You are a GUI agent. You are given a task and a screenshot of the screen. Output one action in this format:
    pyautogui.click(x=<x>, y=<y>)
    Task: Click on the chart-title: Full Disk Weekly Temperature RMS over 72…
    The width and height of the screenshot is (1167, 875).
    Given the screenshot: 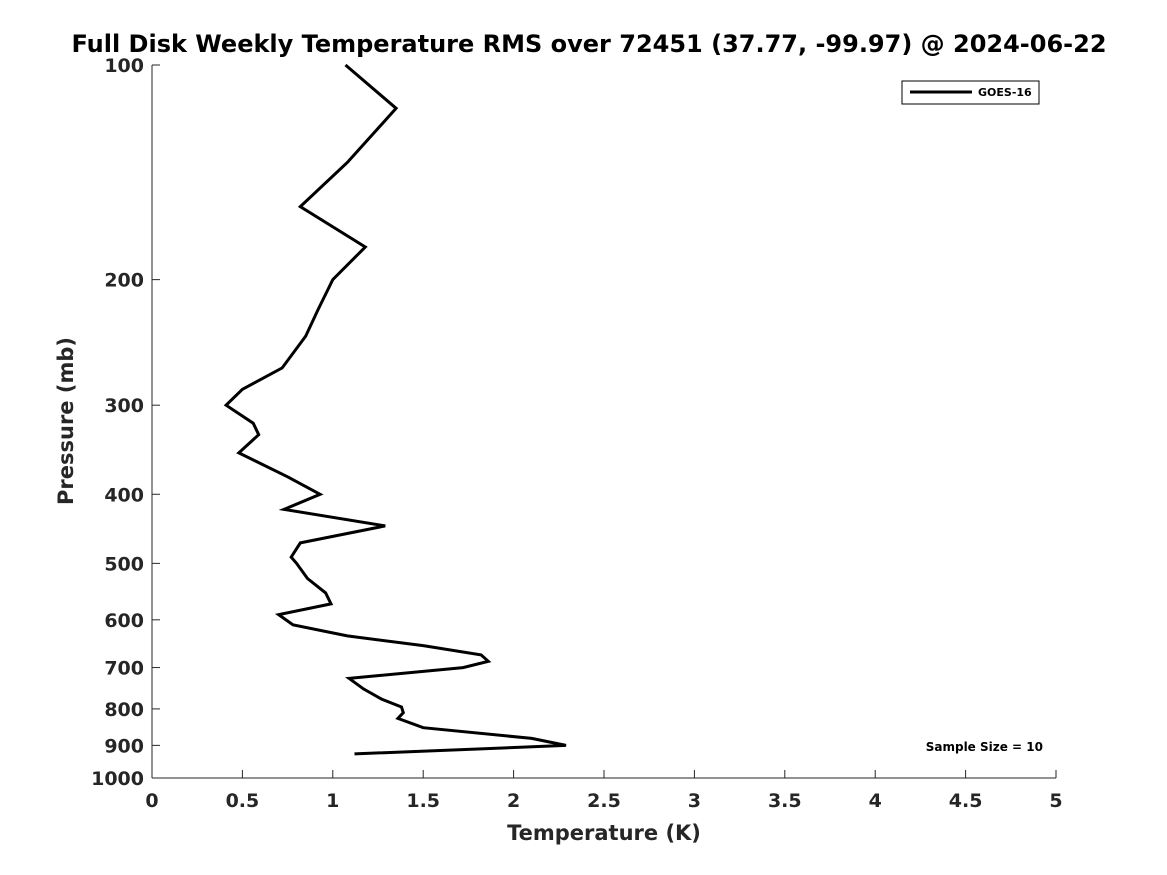 What is the action you would take?
    pyautogui.click(x=588, y=44)
    